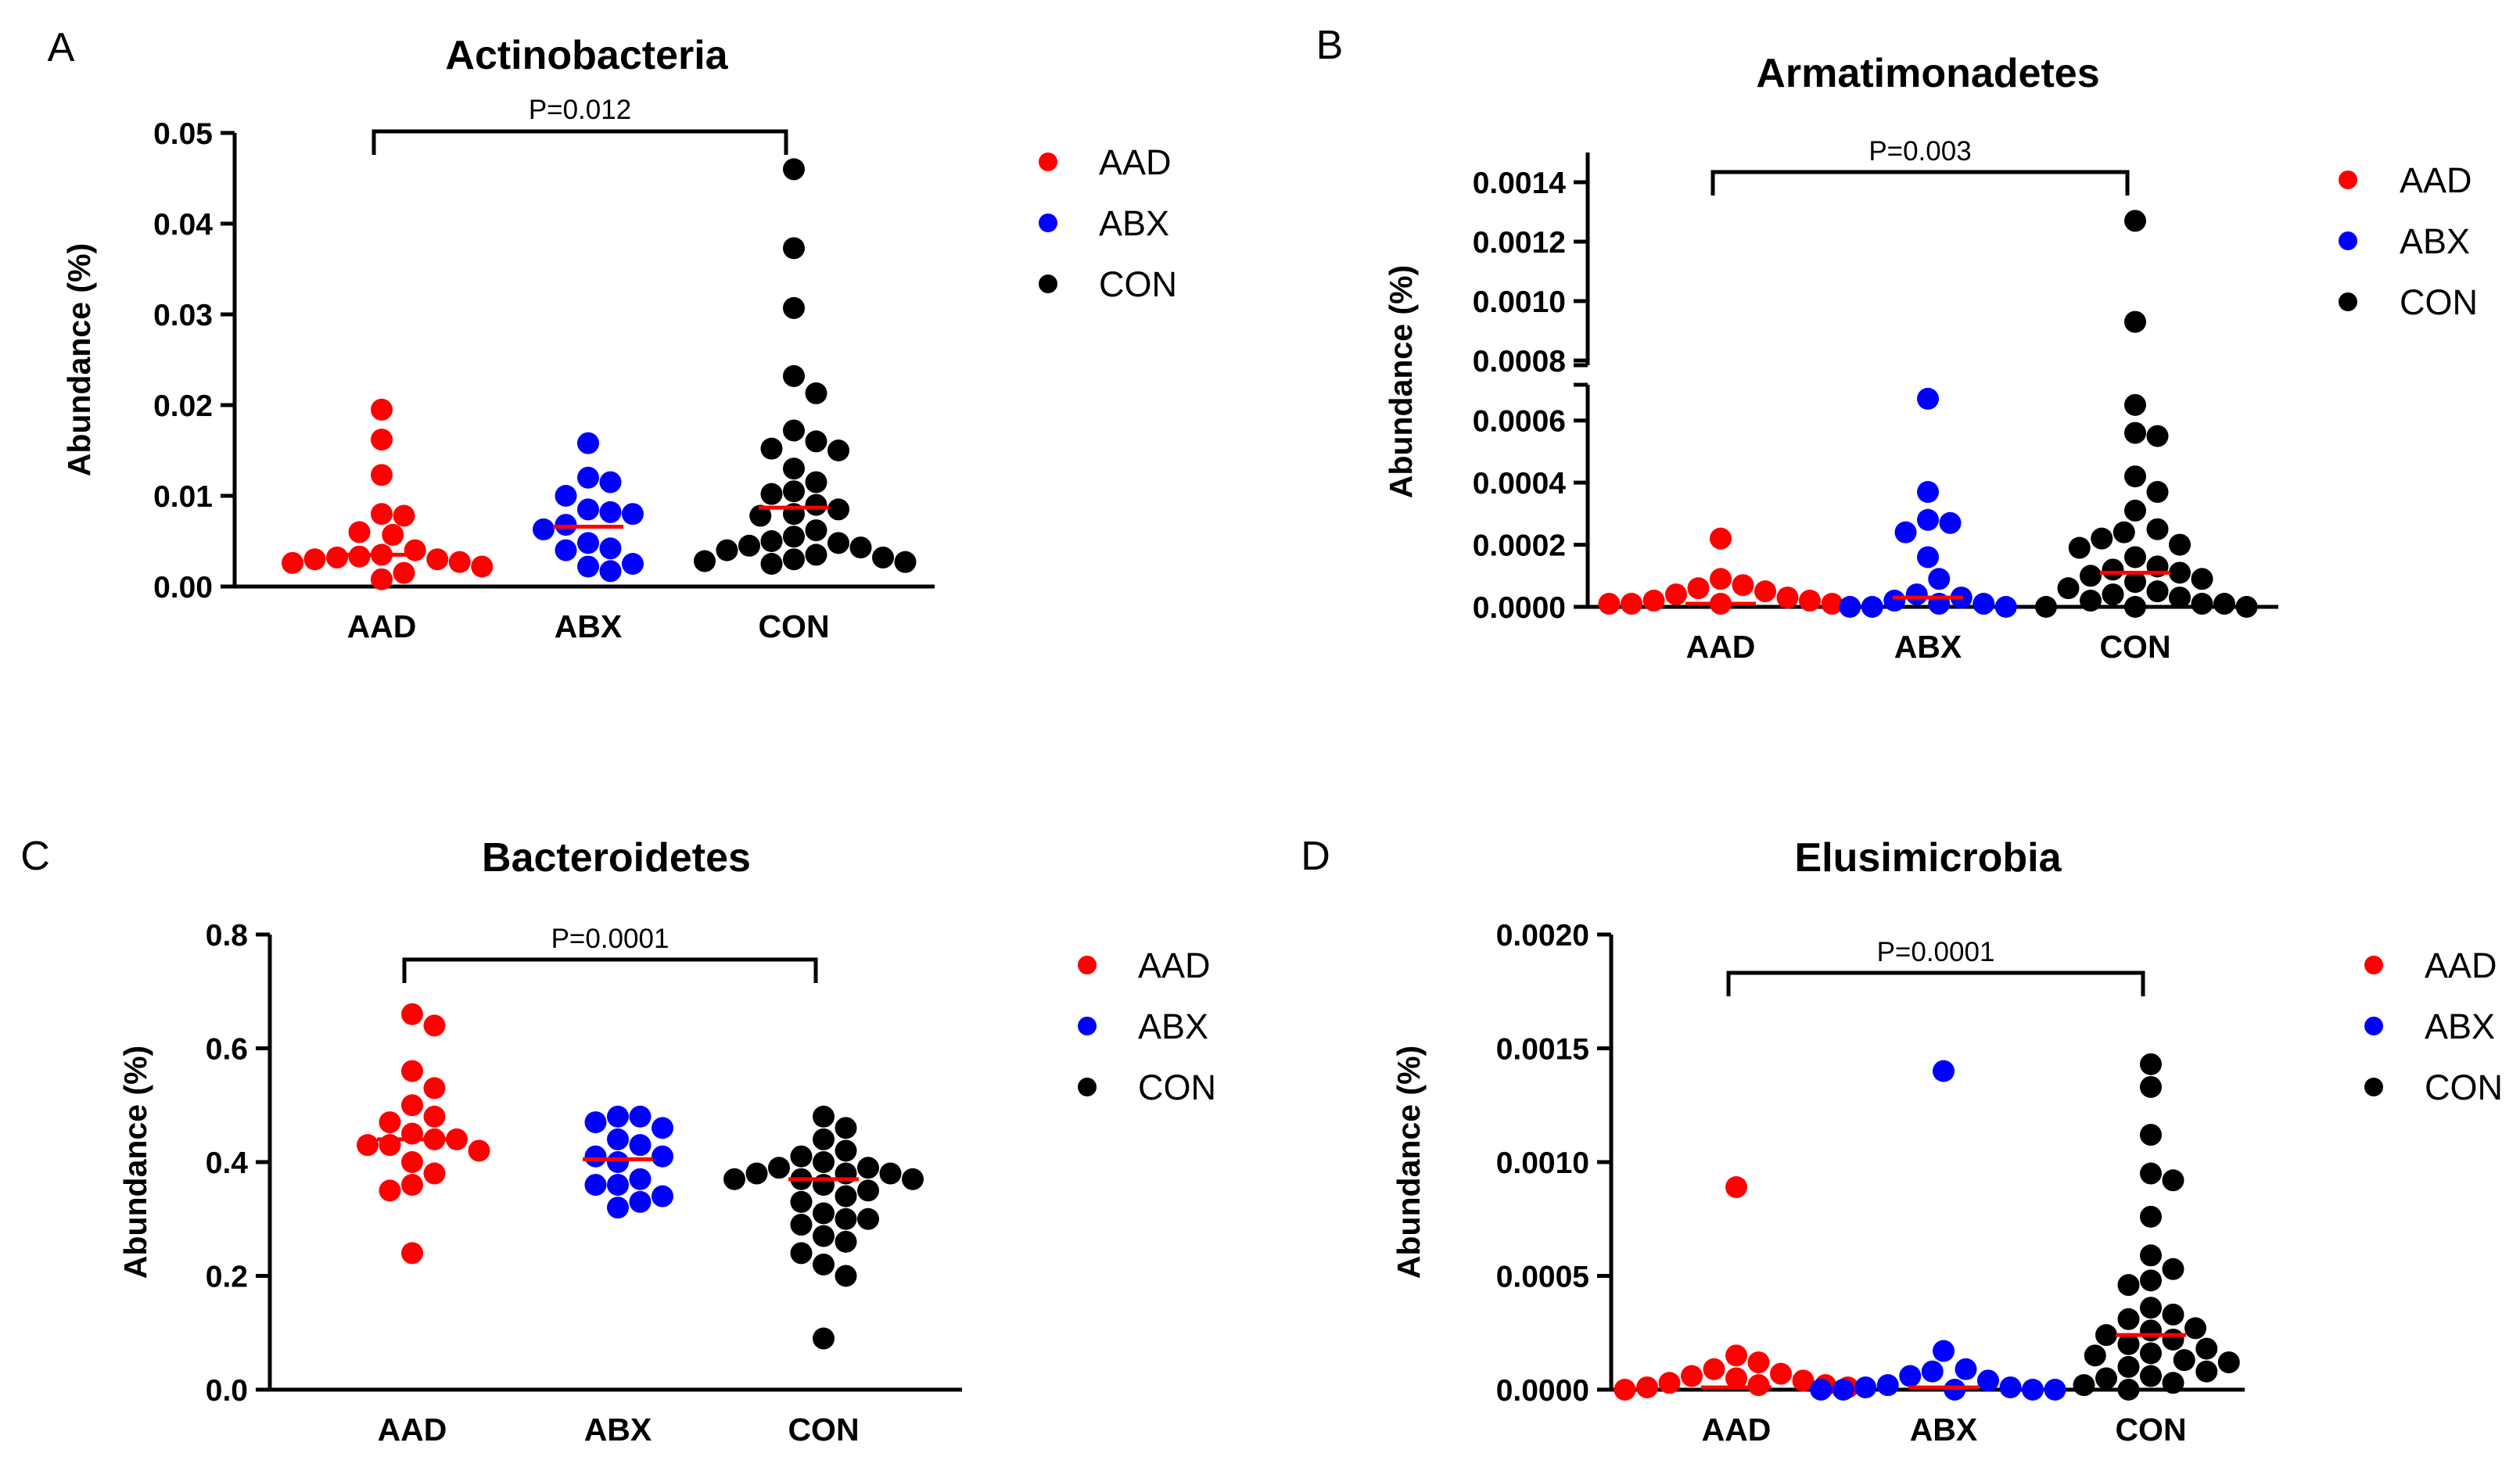  What do you see at coordinates (135, 1162) in the screenshot?
I see `y-axis-label: Abundance (%)` at bounding box center [135, 1162].